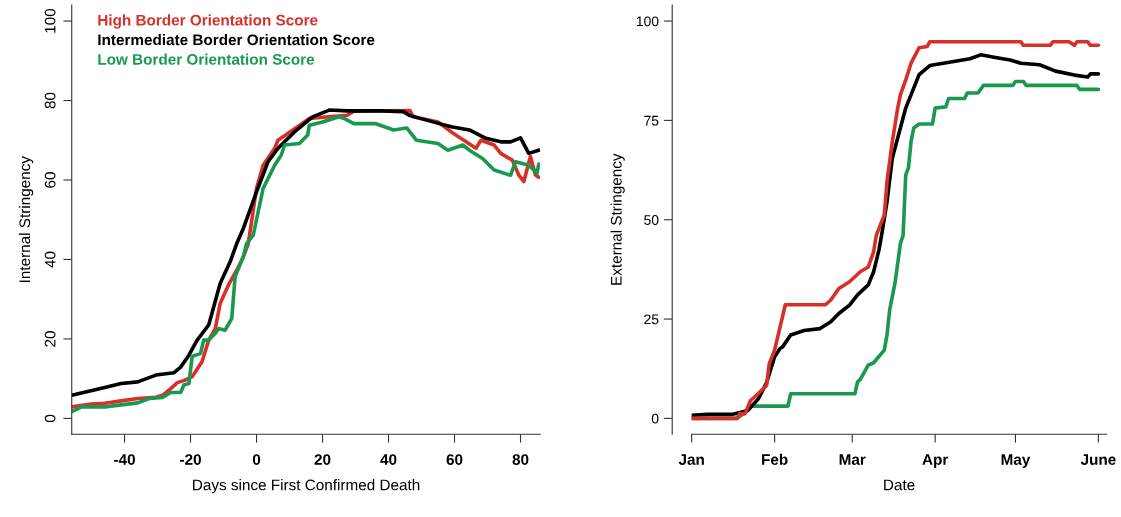 The width and height of the screenshot is (1121, 517). Describe the element at coordinates (775, 459) in the screenshot. I see `x-tick-label: Feb` at that location.